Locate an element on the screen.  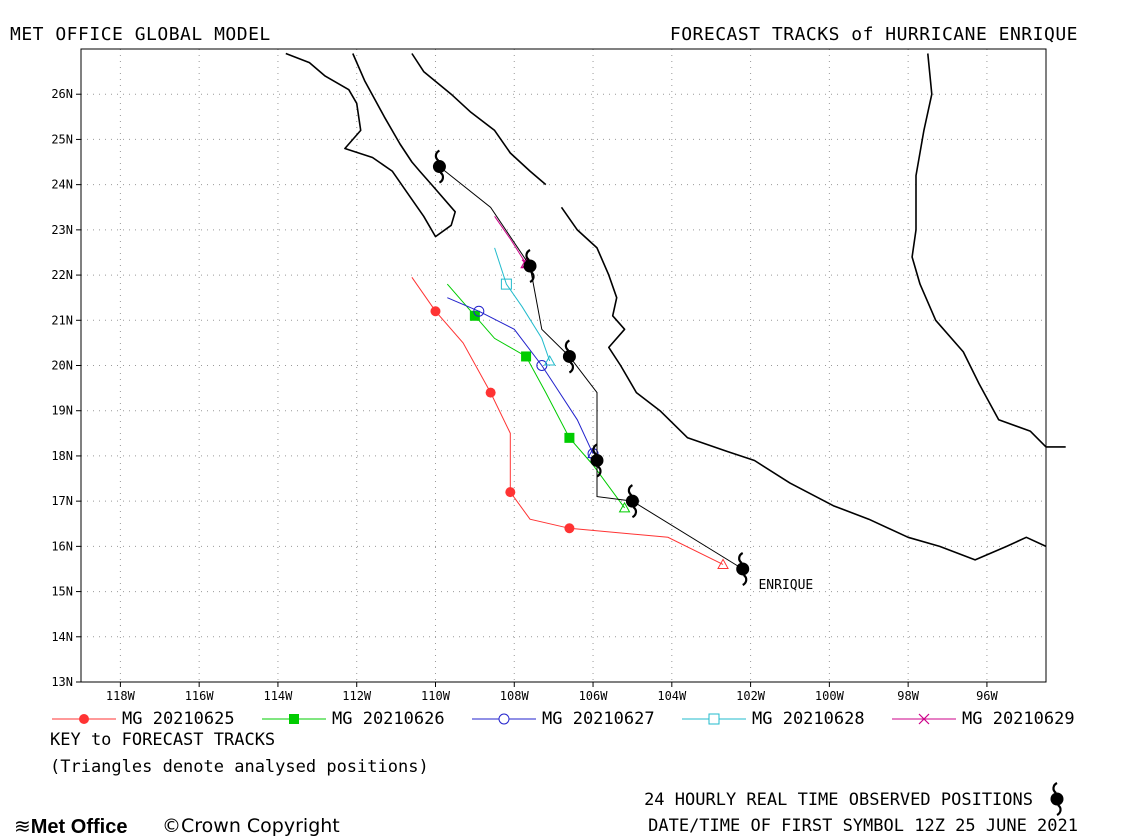
lon-tick-label: 98W is located at coordinates (908, 694).